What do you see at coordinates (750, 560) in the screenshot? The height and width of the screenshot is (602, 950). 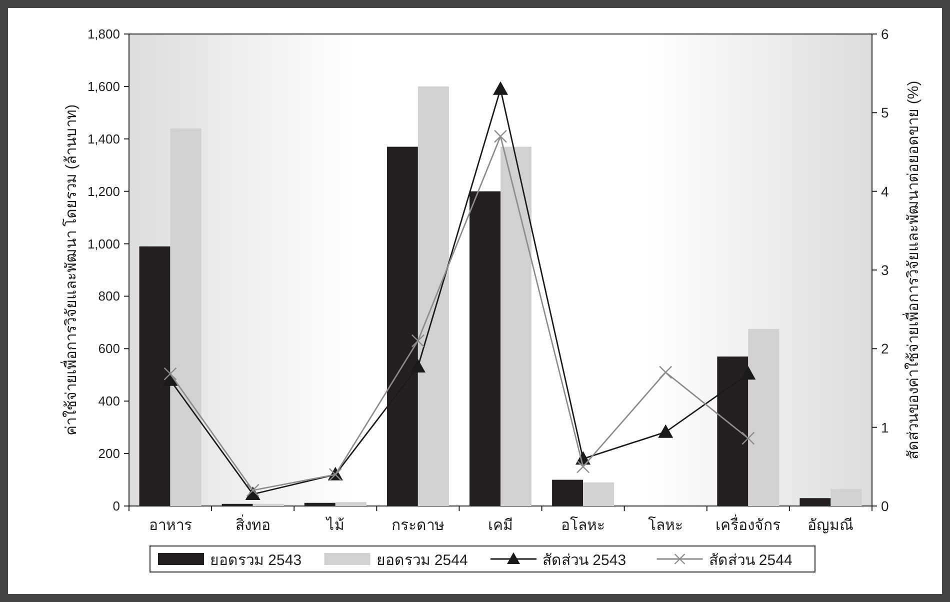 I see `legend-label: สัดส่วน 2544` at bounding box center [750, 560].